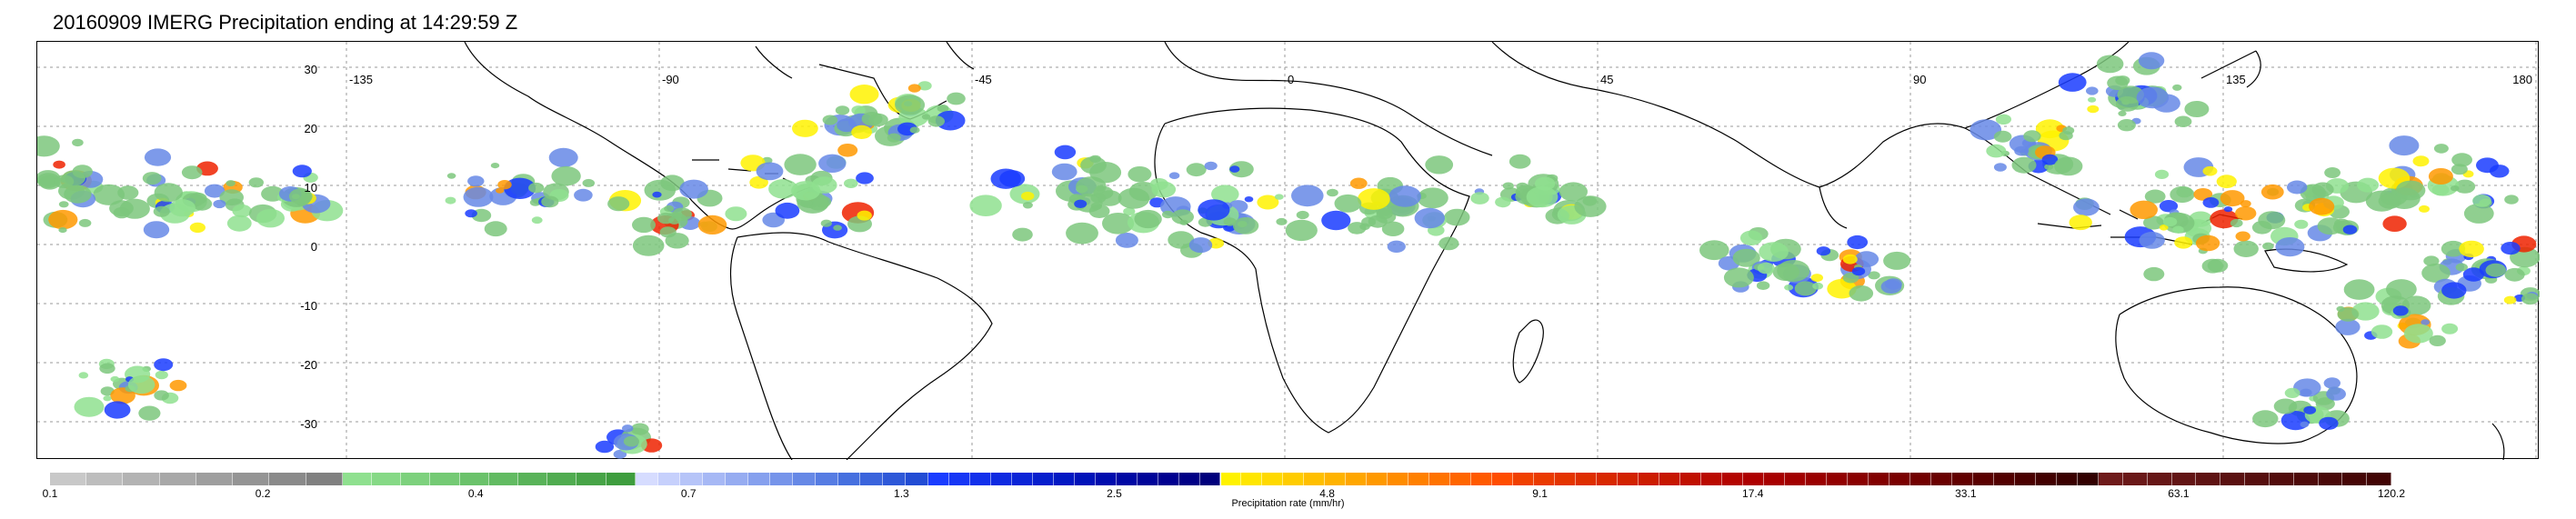 The height and width of the screenshot is (519, 2576). Describe the element at coordinates (2522, 79) in the screenshot. I see `lon-label: 180` at that location.